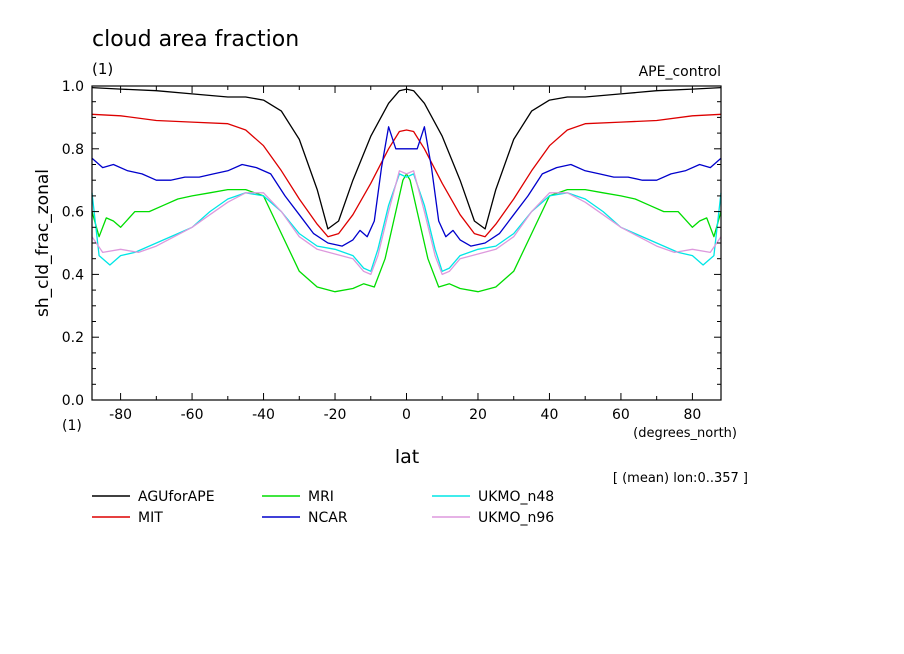 This screenshot has width=904, height=654. What do you see at coordinates (120, 415) in the screenshot?
I see `x-tick-label: -80` at bounding box center [120, 415].